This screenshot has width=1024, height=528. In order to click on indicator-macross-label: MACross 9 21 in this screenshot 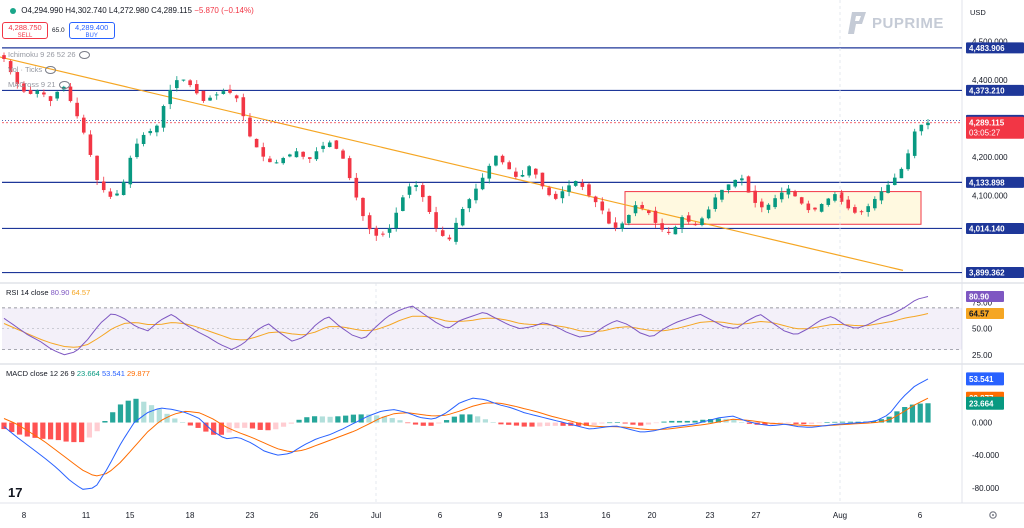, I will do `click(32, 84)`.